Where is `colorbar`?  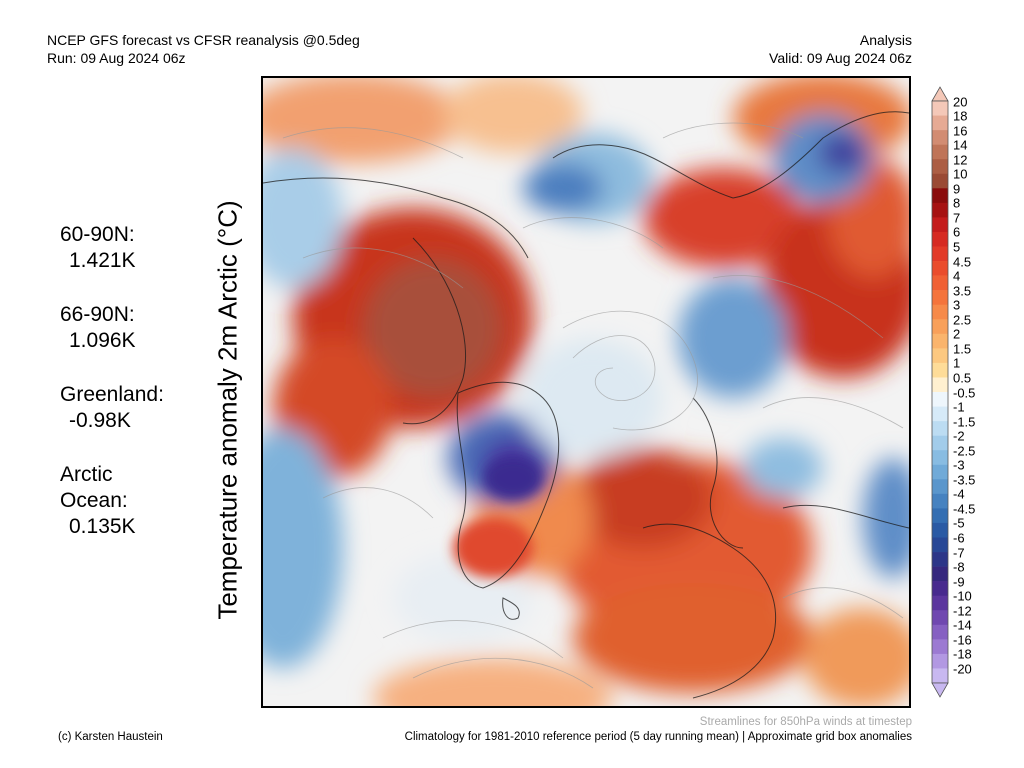 colorbar is located at coordinates (940, 392).